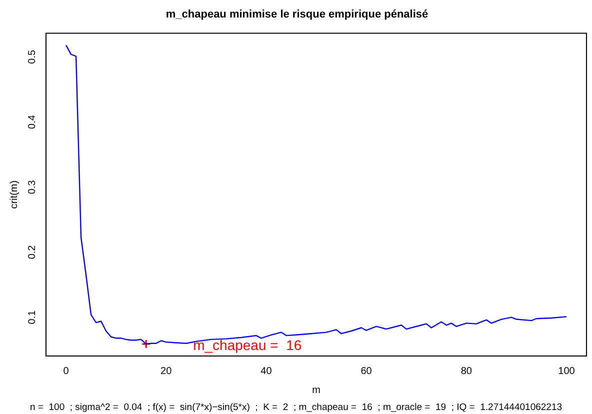 This screenshot has width=592, height=414. I want to click on y-axis-title: crit(m), so click(14, 194).